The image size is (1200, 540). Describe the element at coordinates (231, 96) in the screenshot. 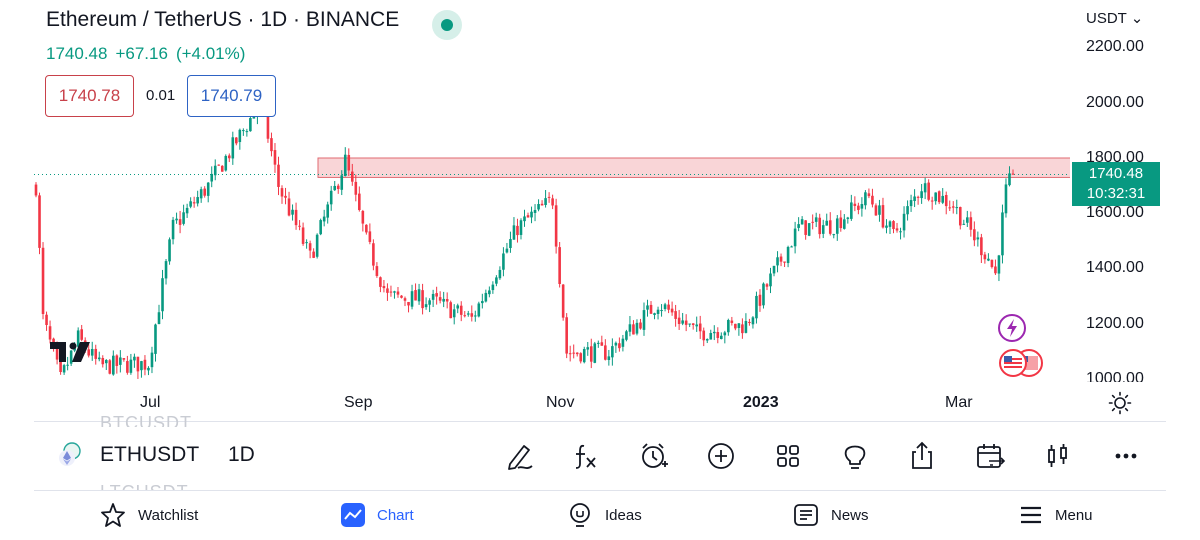

I see `buy-button: 1740.79` at that location.